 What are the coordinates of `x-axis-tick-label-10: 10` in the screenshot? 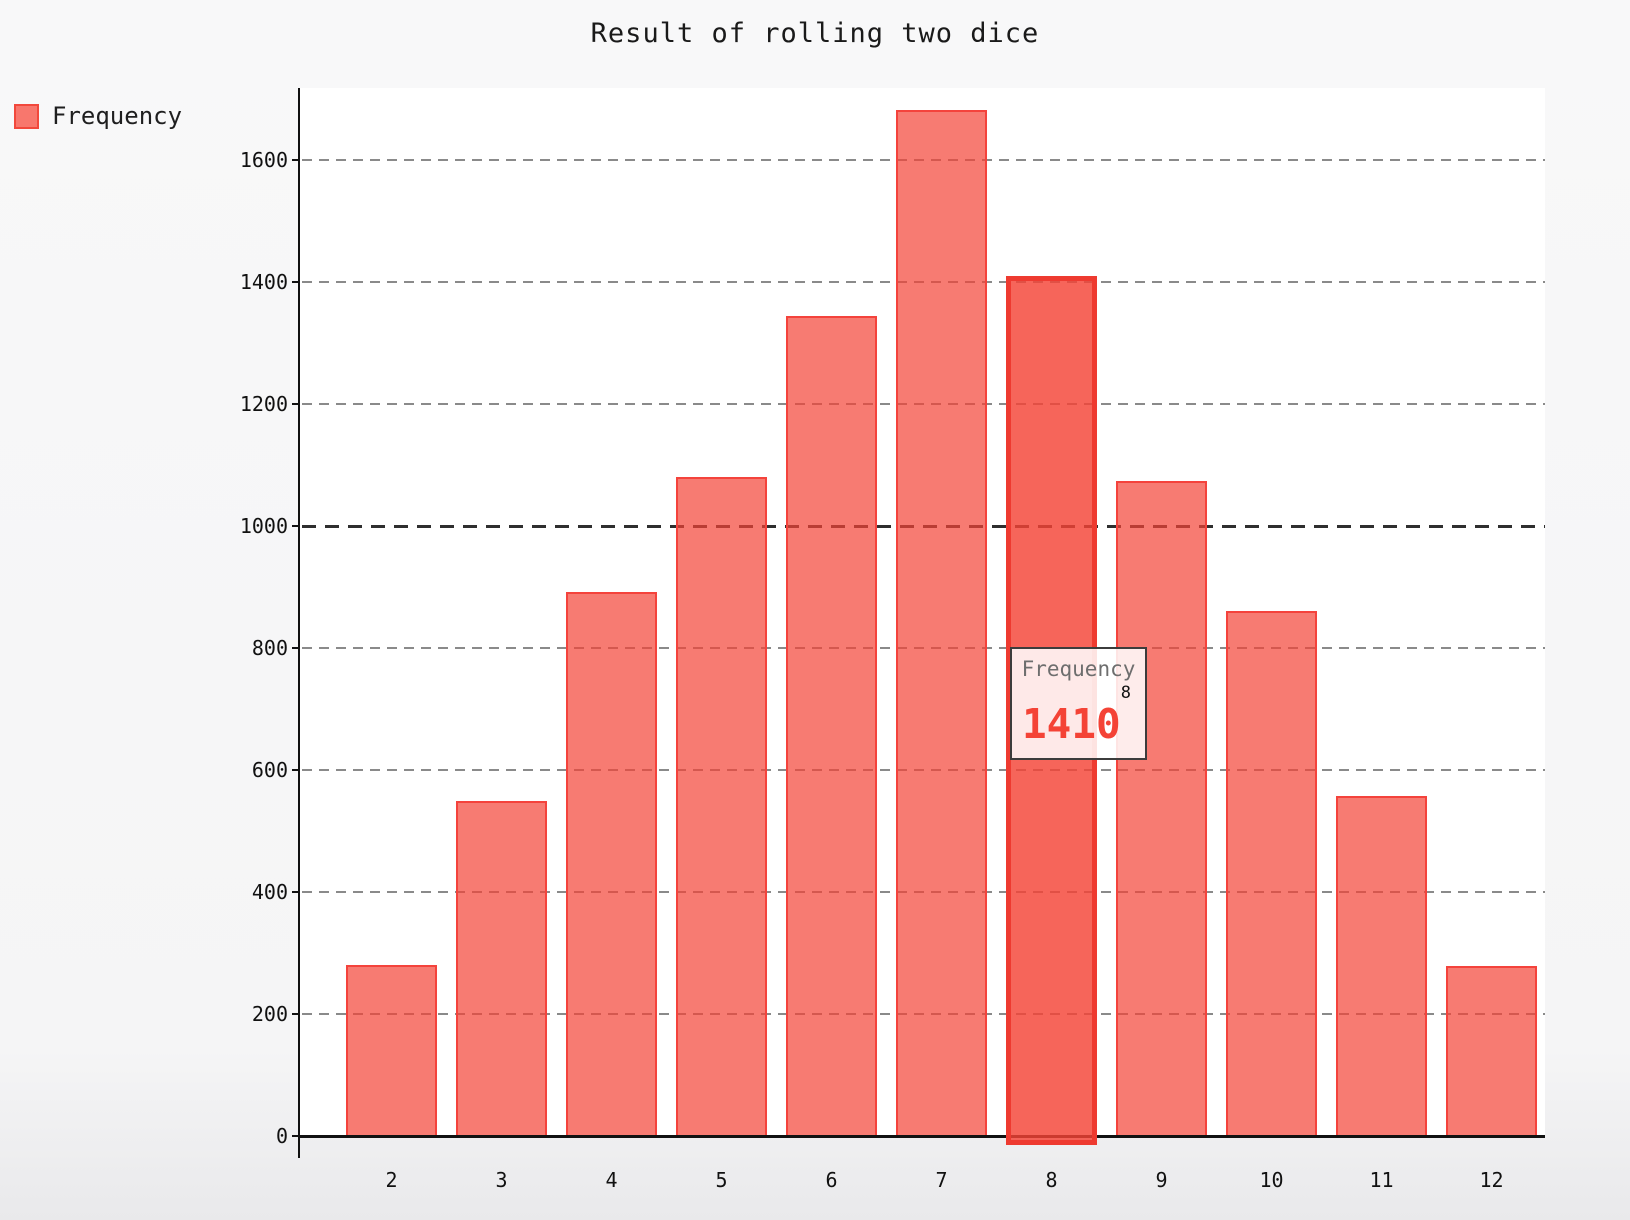 It's located at (1271, 1180).